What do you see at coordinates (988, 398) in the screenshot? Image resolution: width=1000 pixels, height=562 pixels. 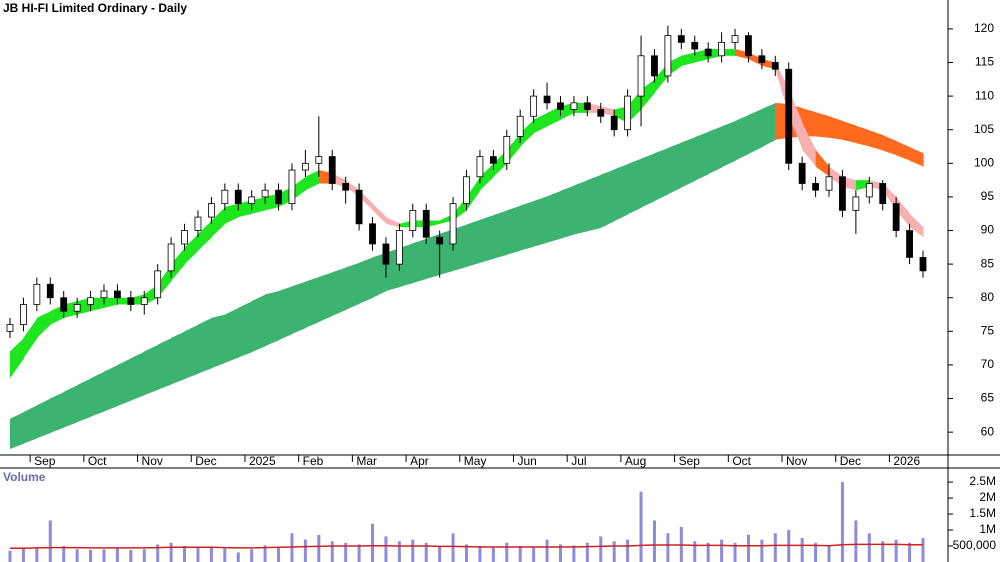 I see `y-tick-label: 65` at bounding box center [988, 398].